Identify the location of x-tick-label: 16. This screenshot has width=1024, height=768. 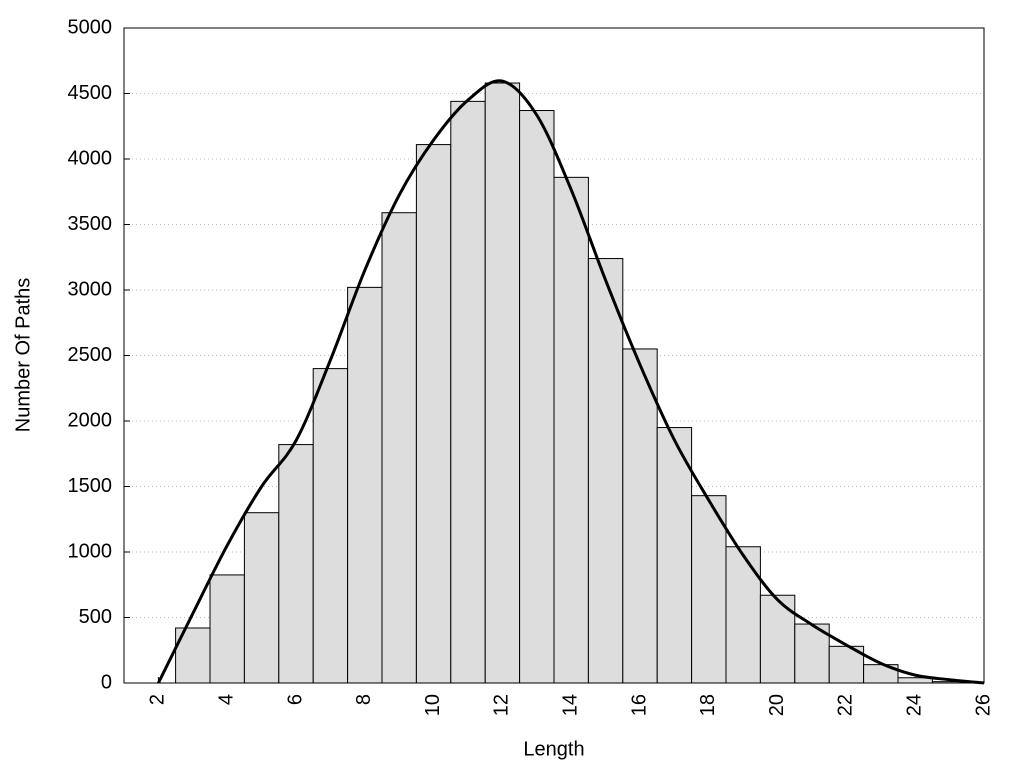
(639, 705).